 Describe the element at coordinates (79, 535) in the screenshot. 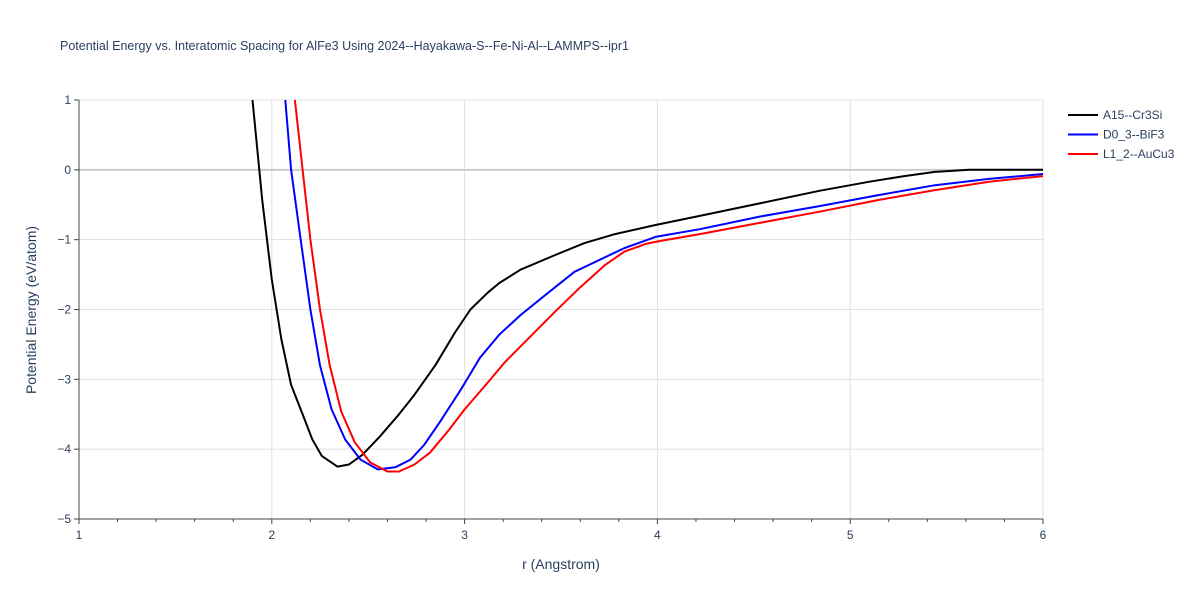

I see `x-tick-label: 1` at that location.